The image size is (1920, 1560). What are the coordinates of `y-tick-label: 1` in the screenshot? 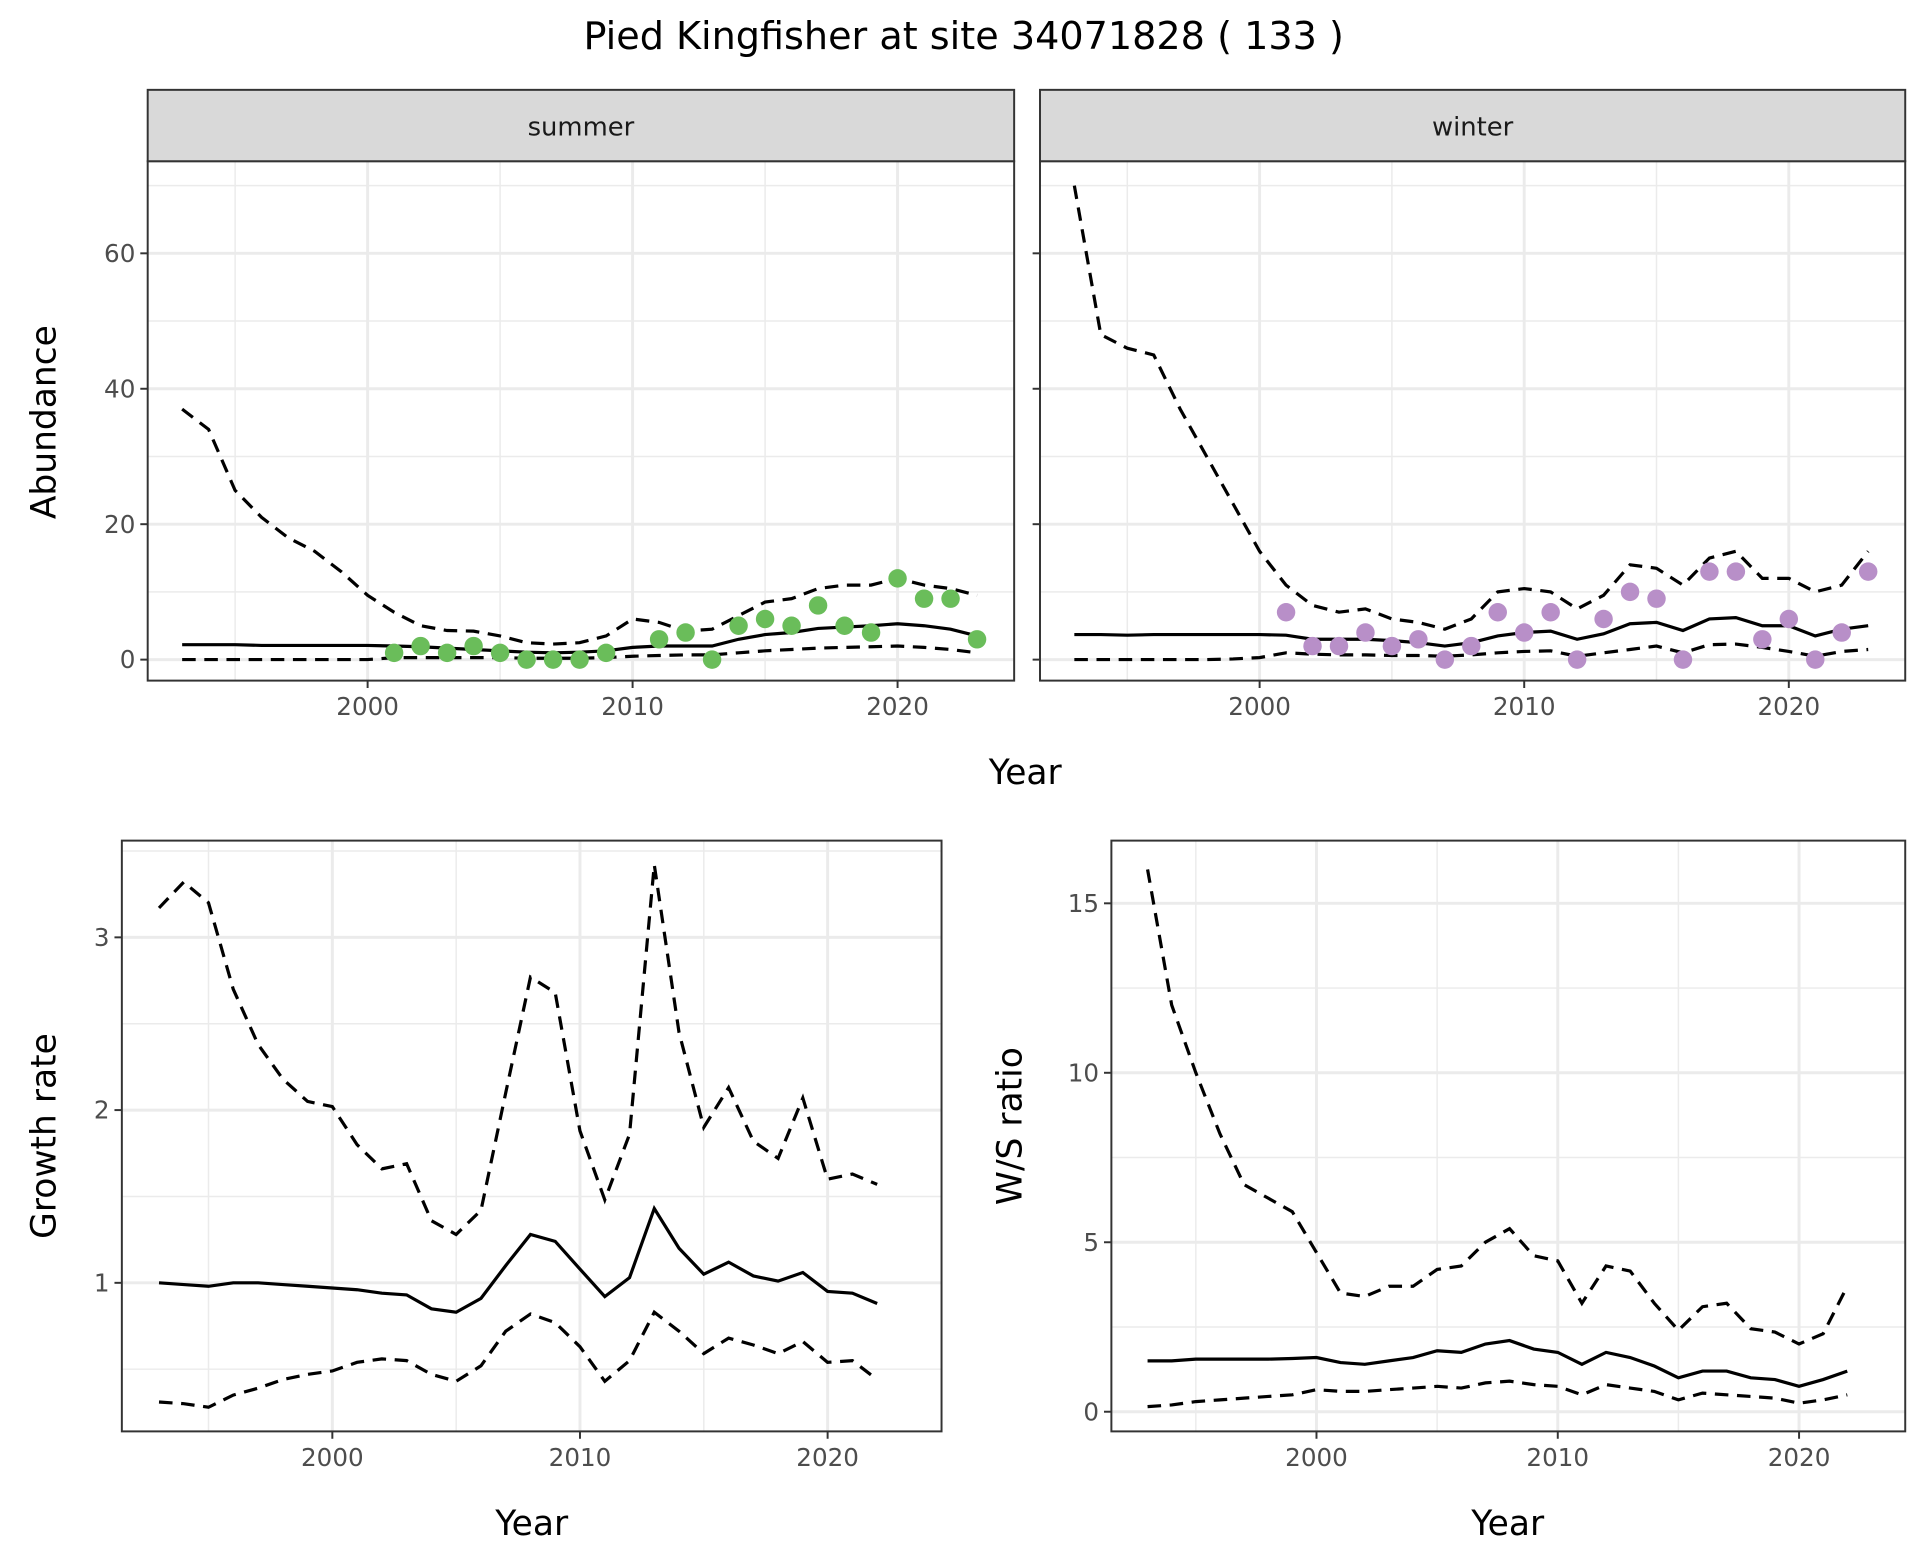 It's located at (102, 1282).